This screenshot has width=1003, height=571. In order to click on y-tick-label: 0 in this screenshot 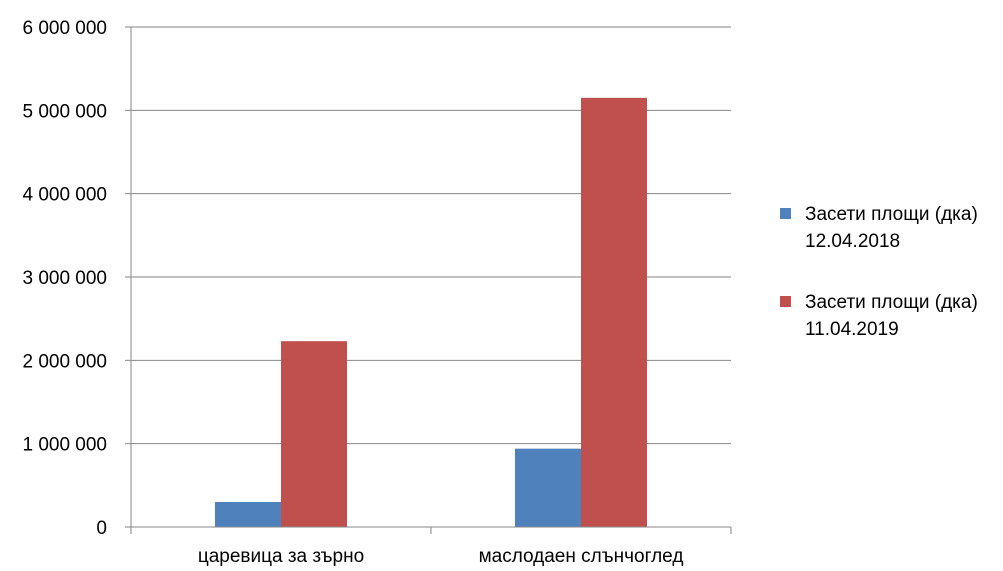, I will do `click(101, 528)`.